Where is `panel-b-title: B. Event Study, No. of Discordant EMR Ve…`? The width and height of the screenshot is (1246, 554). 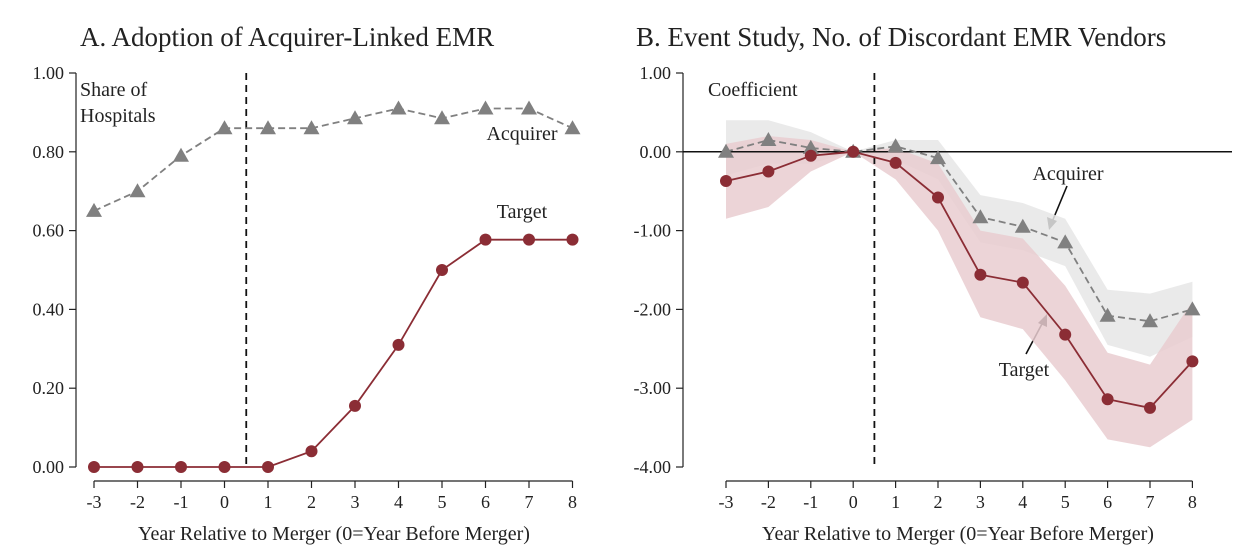
panel-b-title: B. Event Study, No. of Discordant EMR Ve… is located at coordinates (901, 37).